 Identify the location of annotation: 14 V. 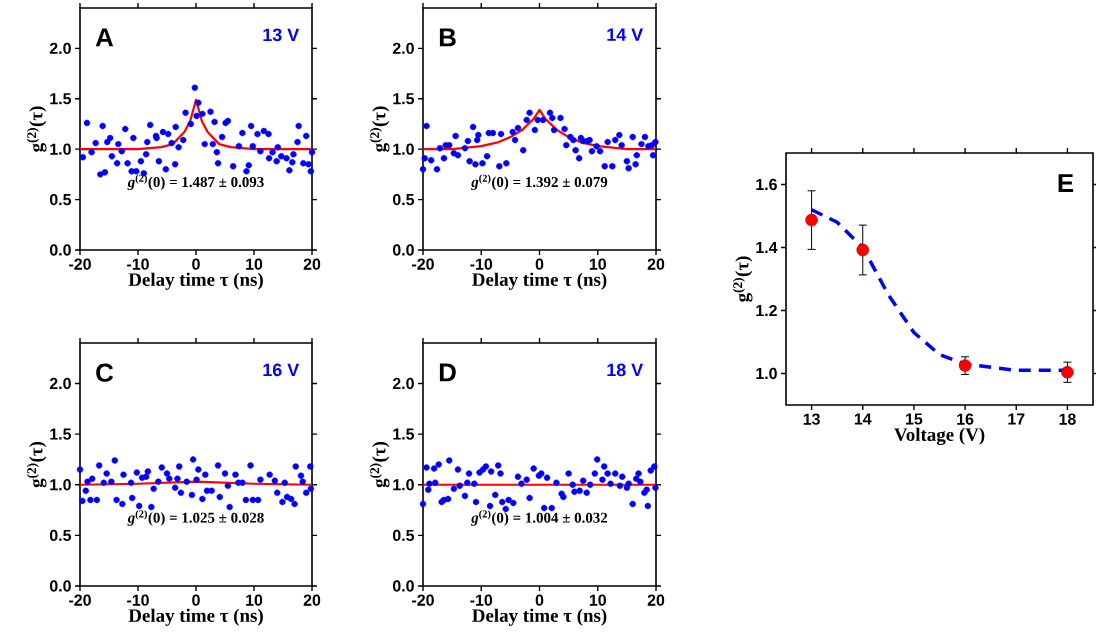
(625, 34).